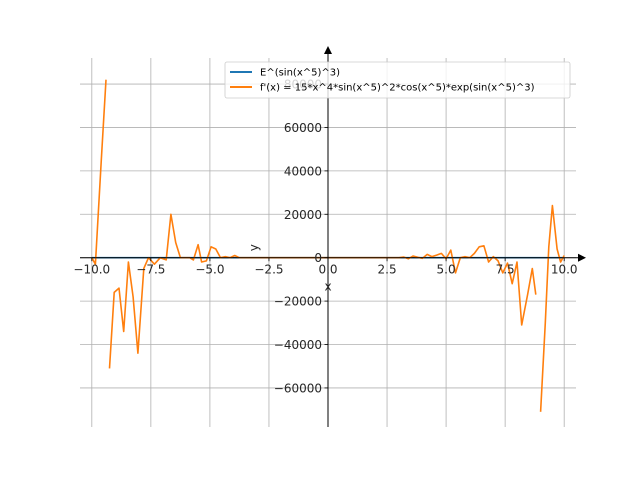 Image resolution: width=640 pixels, height=480 pixels. What do you see at coordinates (298, 345) in the screenshot?
I see `y-tick-label-1: −40000` at bounding box center [298, 345].